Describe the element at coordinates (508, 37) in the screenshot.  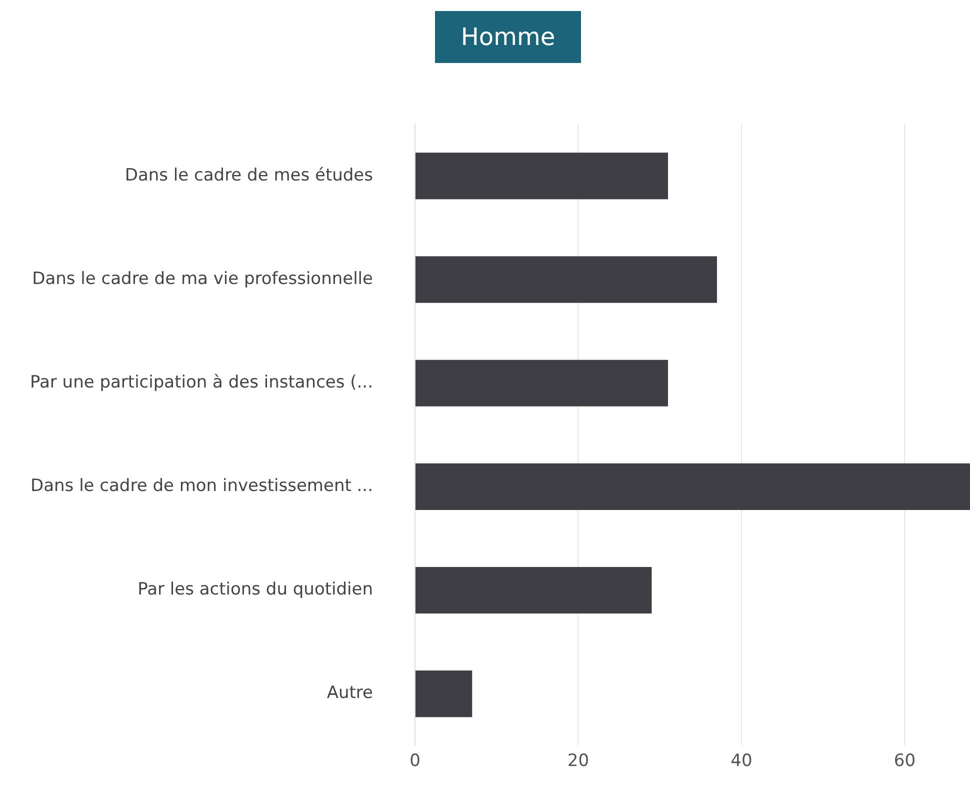
I see `chart-title: Homme` at that location.